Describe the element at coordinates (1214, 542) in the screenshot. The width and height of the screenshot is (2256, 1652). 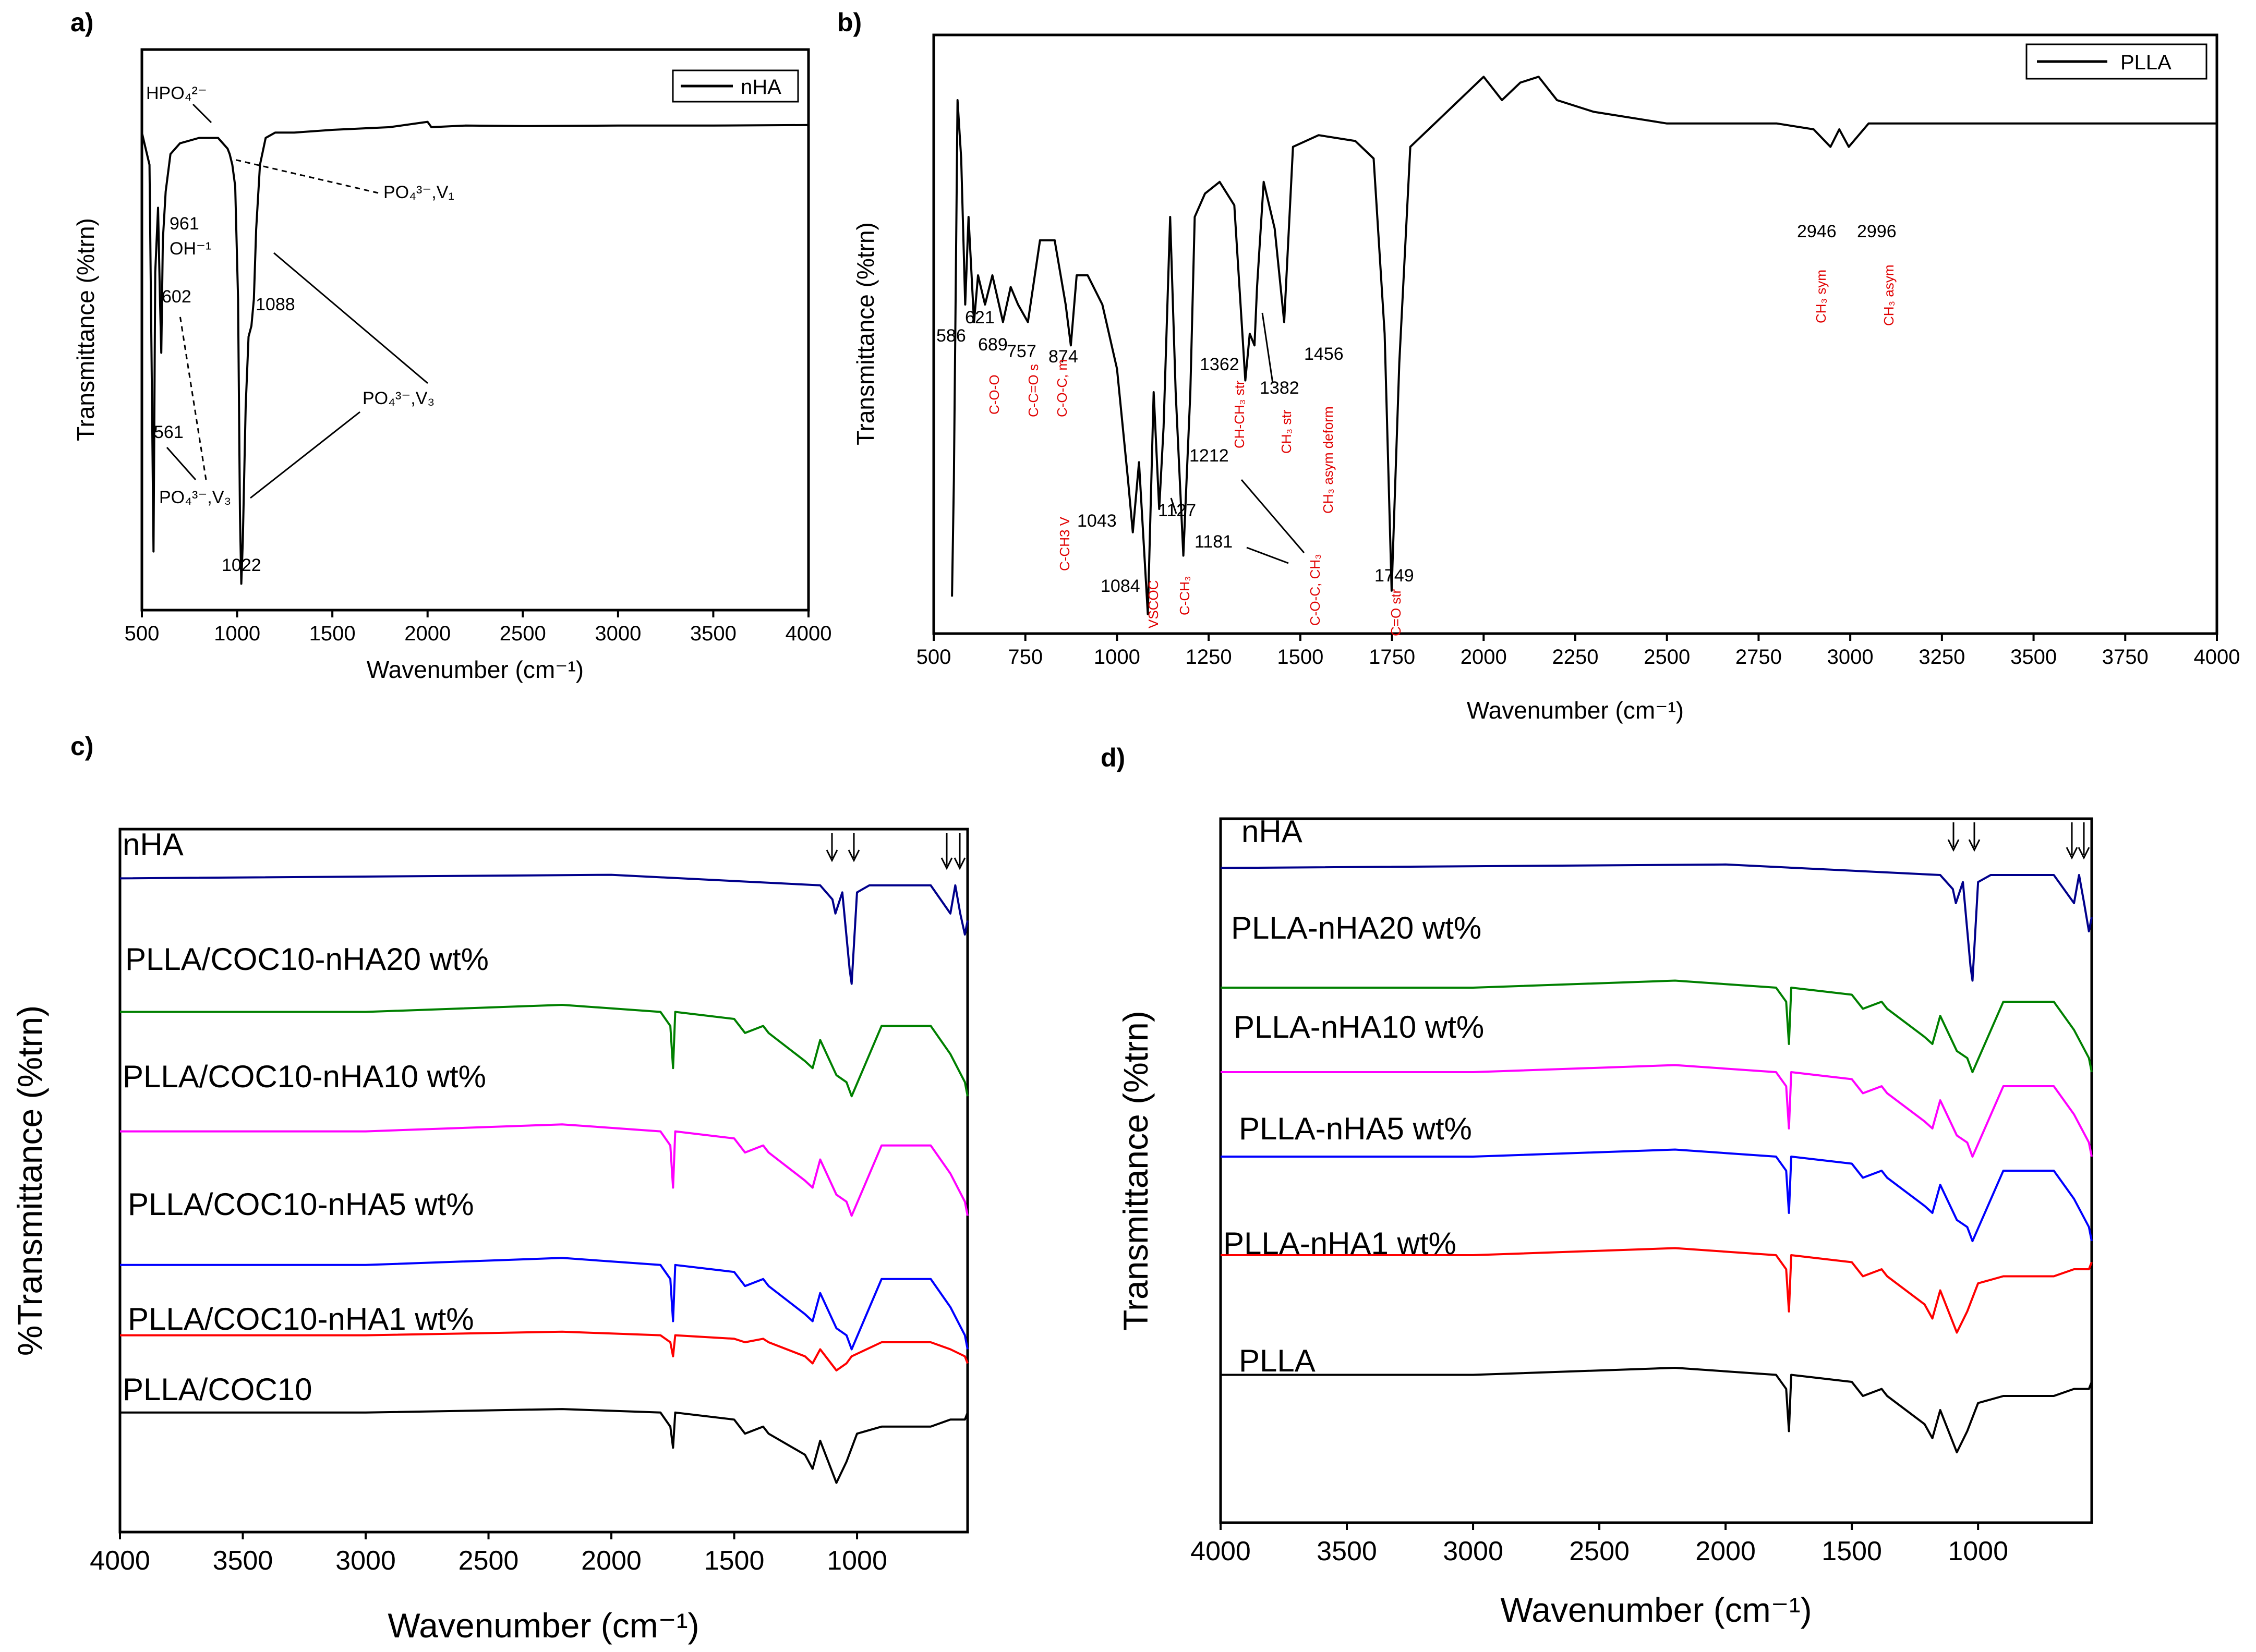
I see `peak-1181: 1181` at that location.